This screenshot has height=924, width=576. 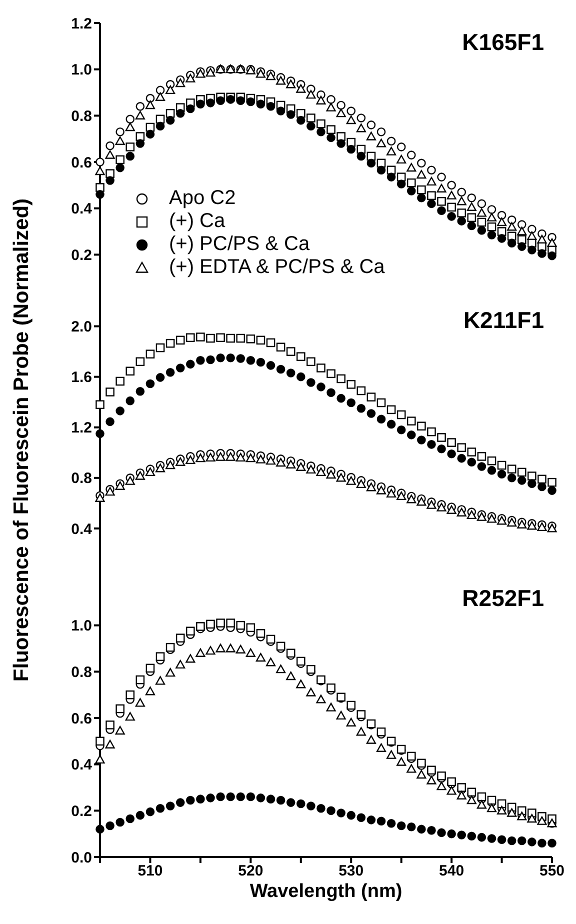 I want to click on chart-title: K211F1, so click(x=503, y=320).